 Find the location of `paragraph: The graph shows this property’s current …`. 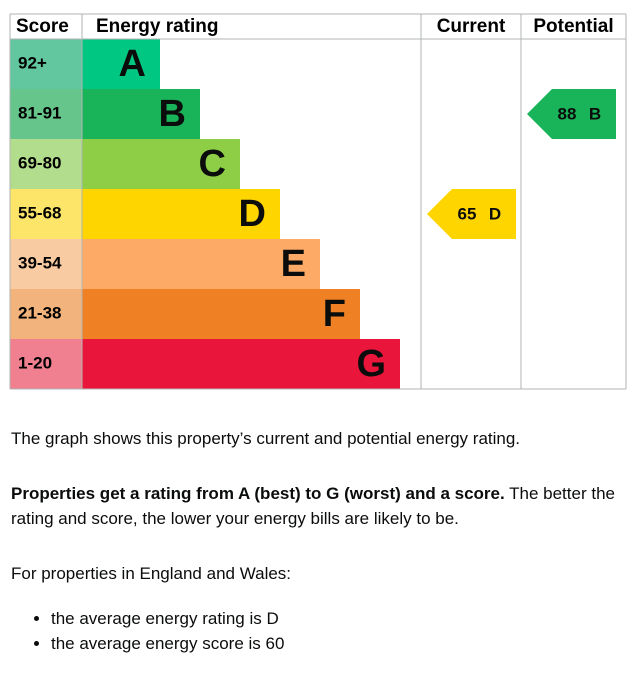

paragraph: The graph shows this property’s current … is located at coordinates (266, 438).